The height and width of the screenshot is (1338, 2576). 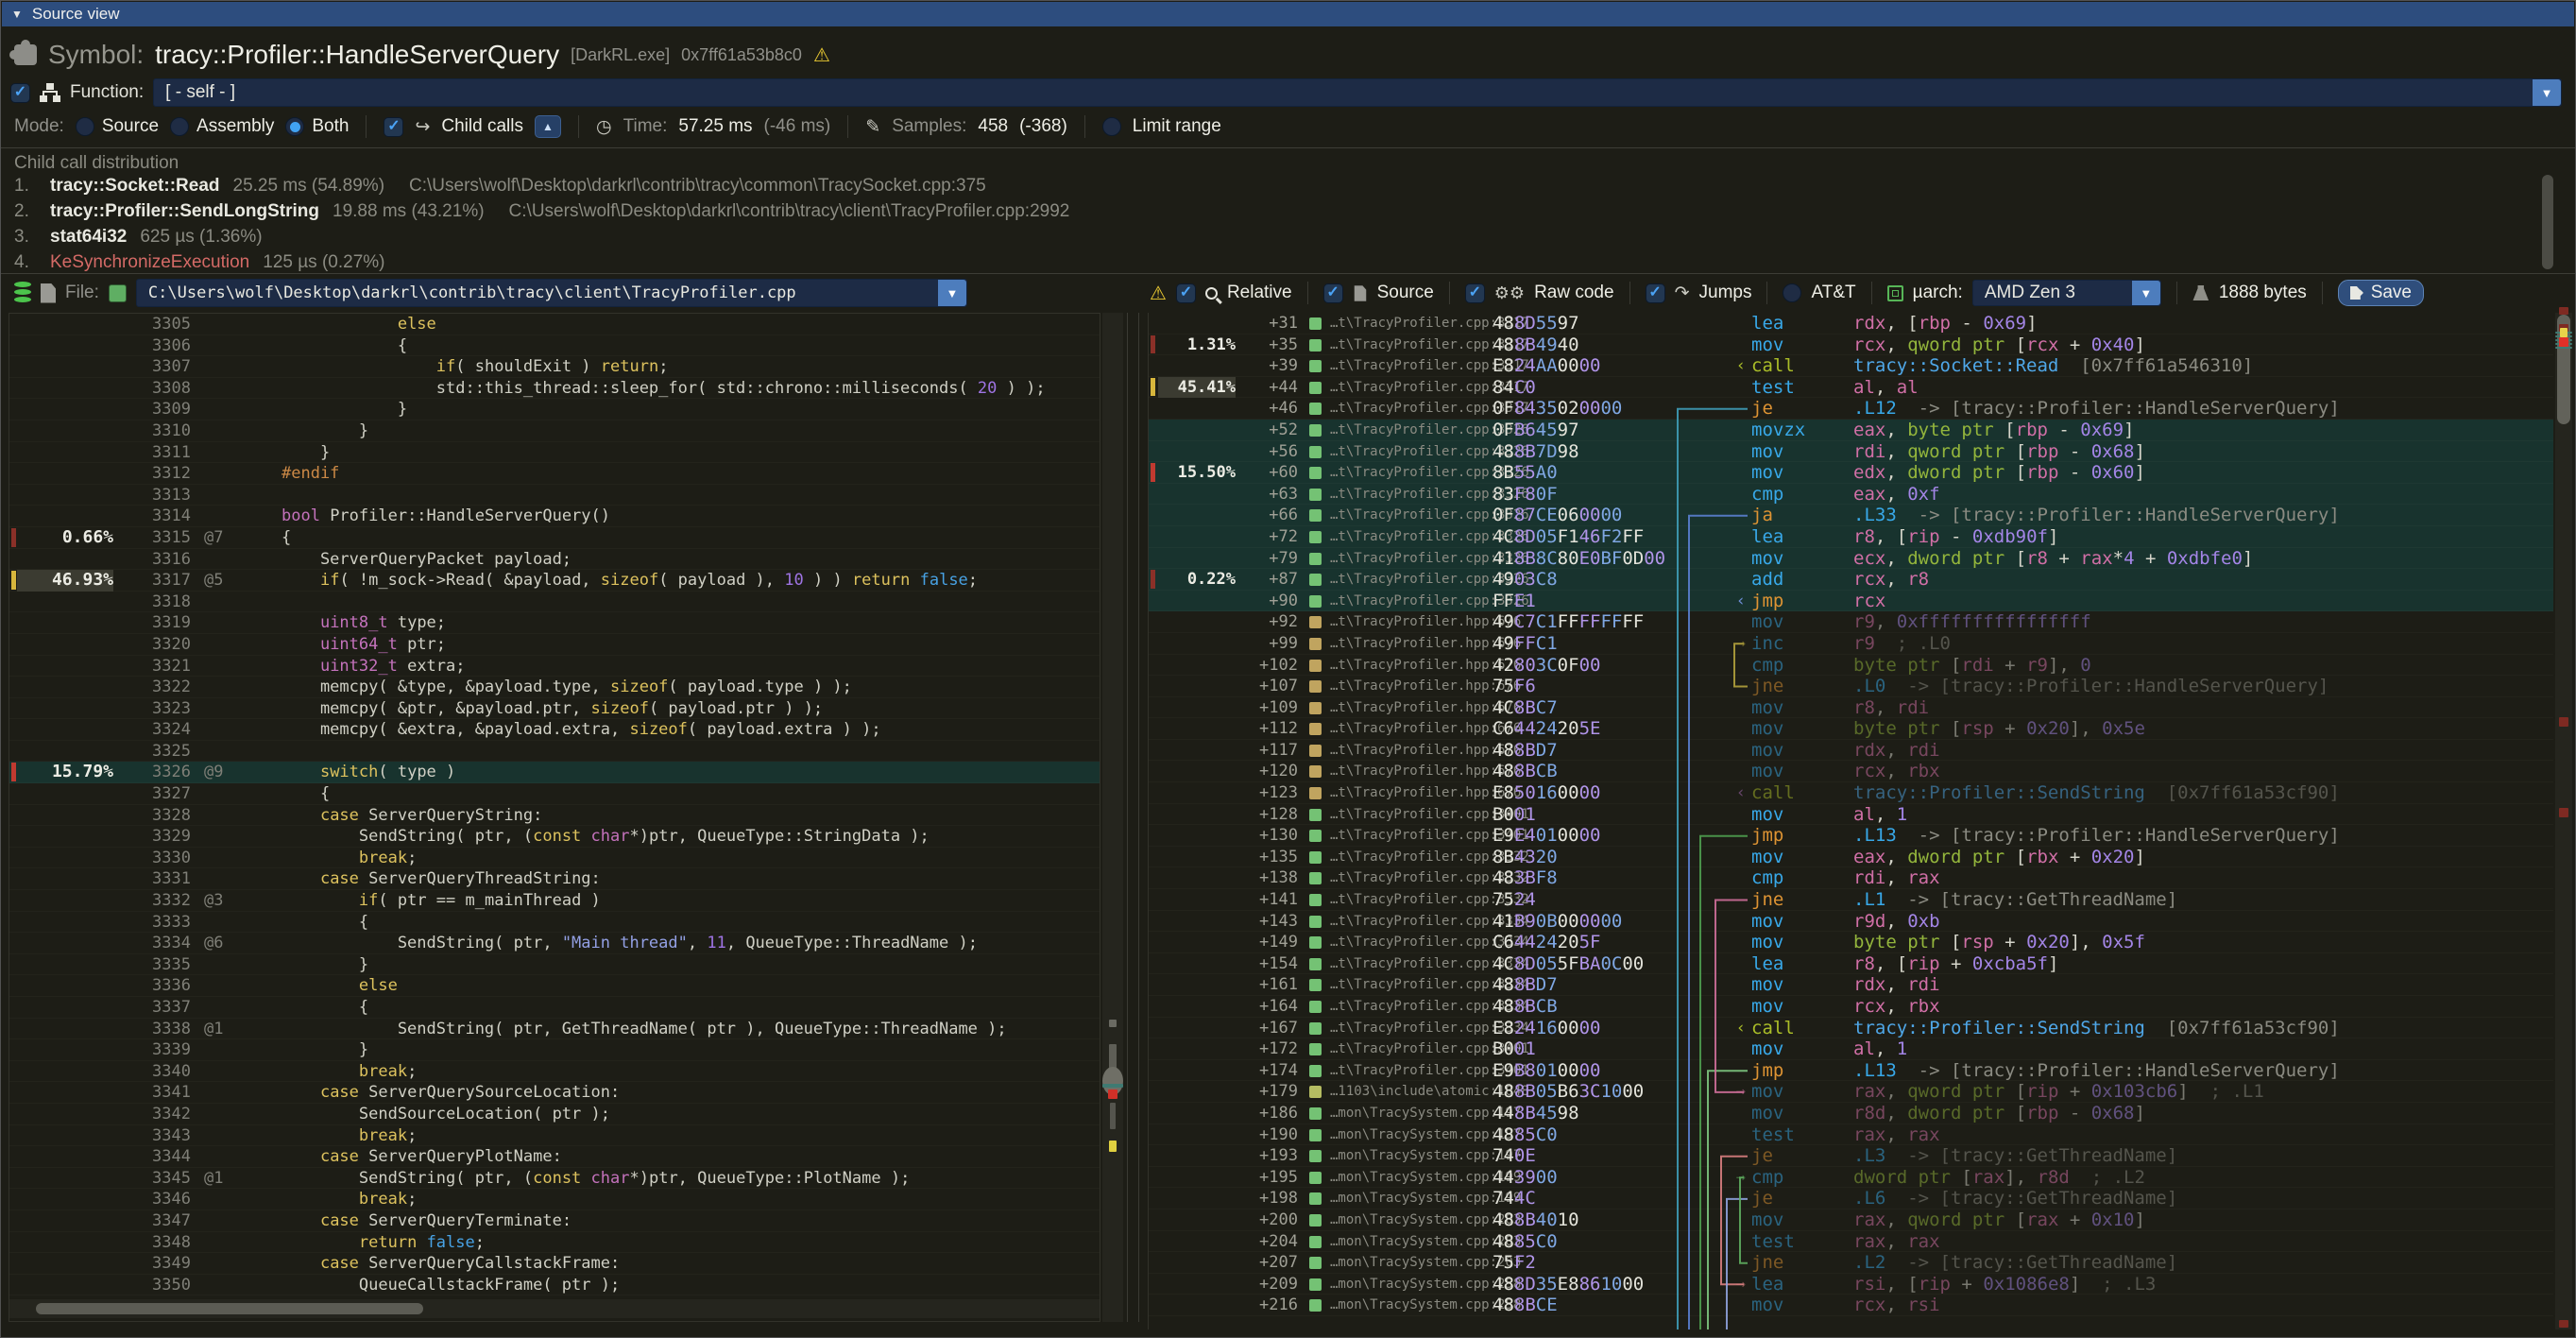 What do you see at coordinates (554, 752) in the screenshot?
I see `source-line: 3325` at bounding box center [554, 752].